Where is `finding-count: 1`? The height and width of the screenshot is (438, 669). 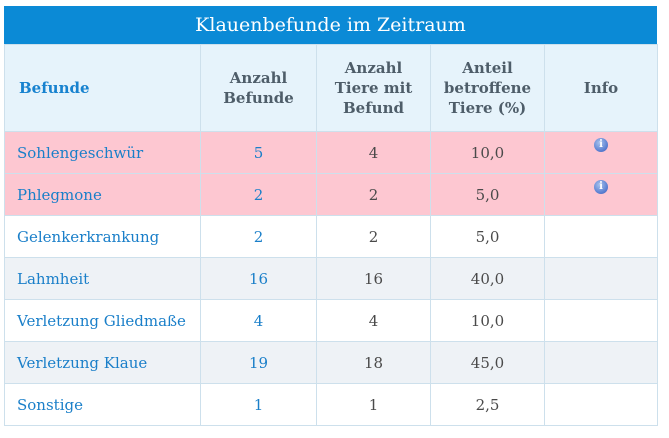
finding-count: 1 is located at coordinates (258, 404).